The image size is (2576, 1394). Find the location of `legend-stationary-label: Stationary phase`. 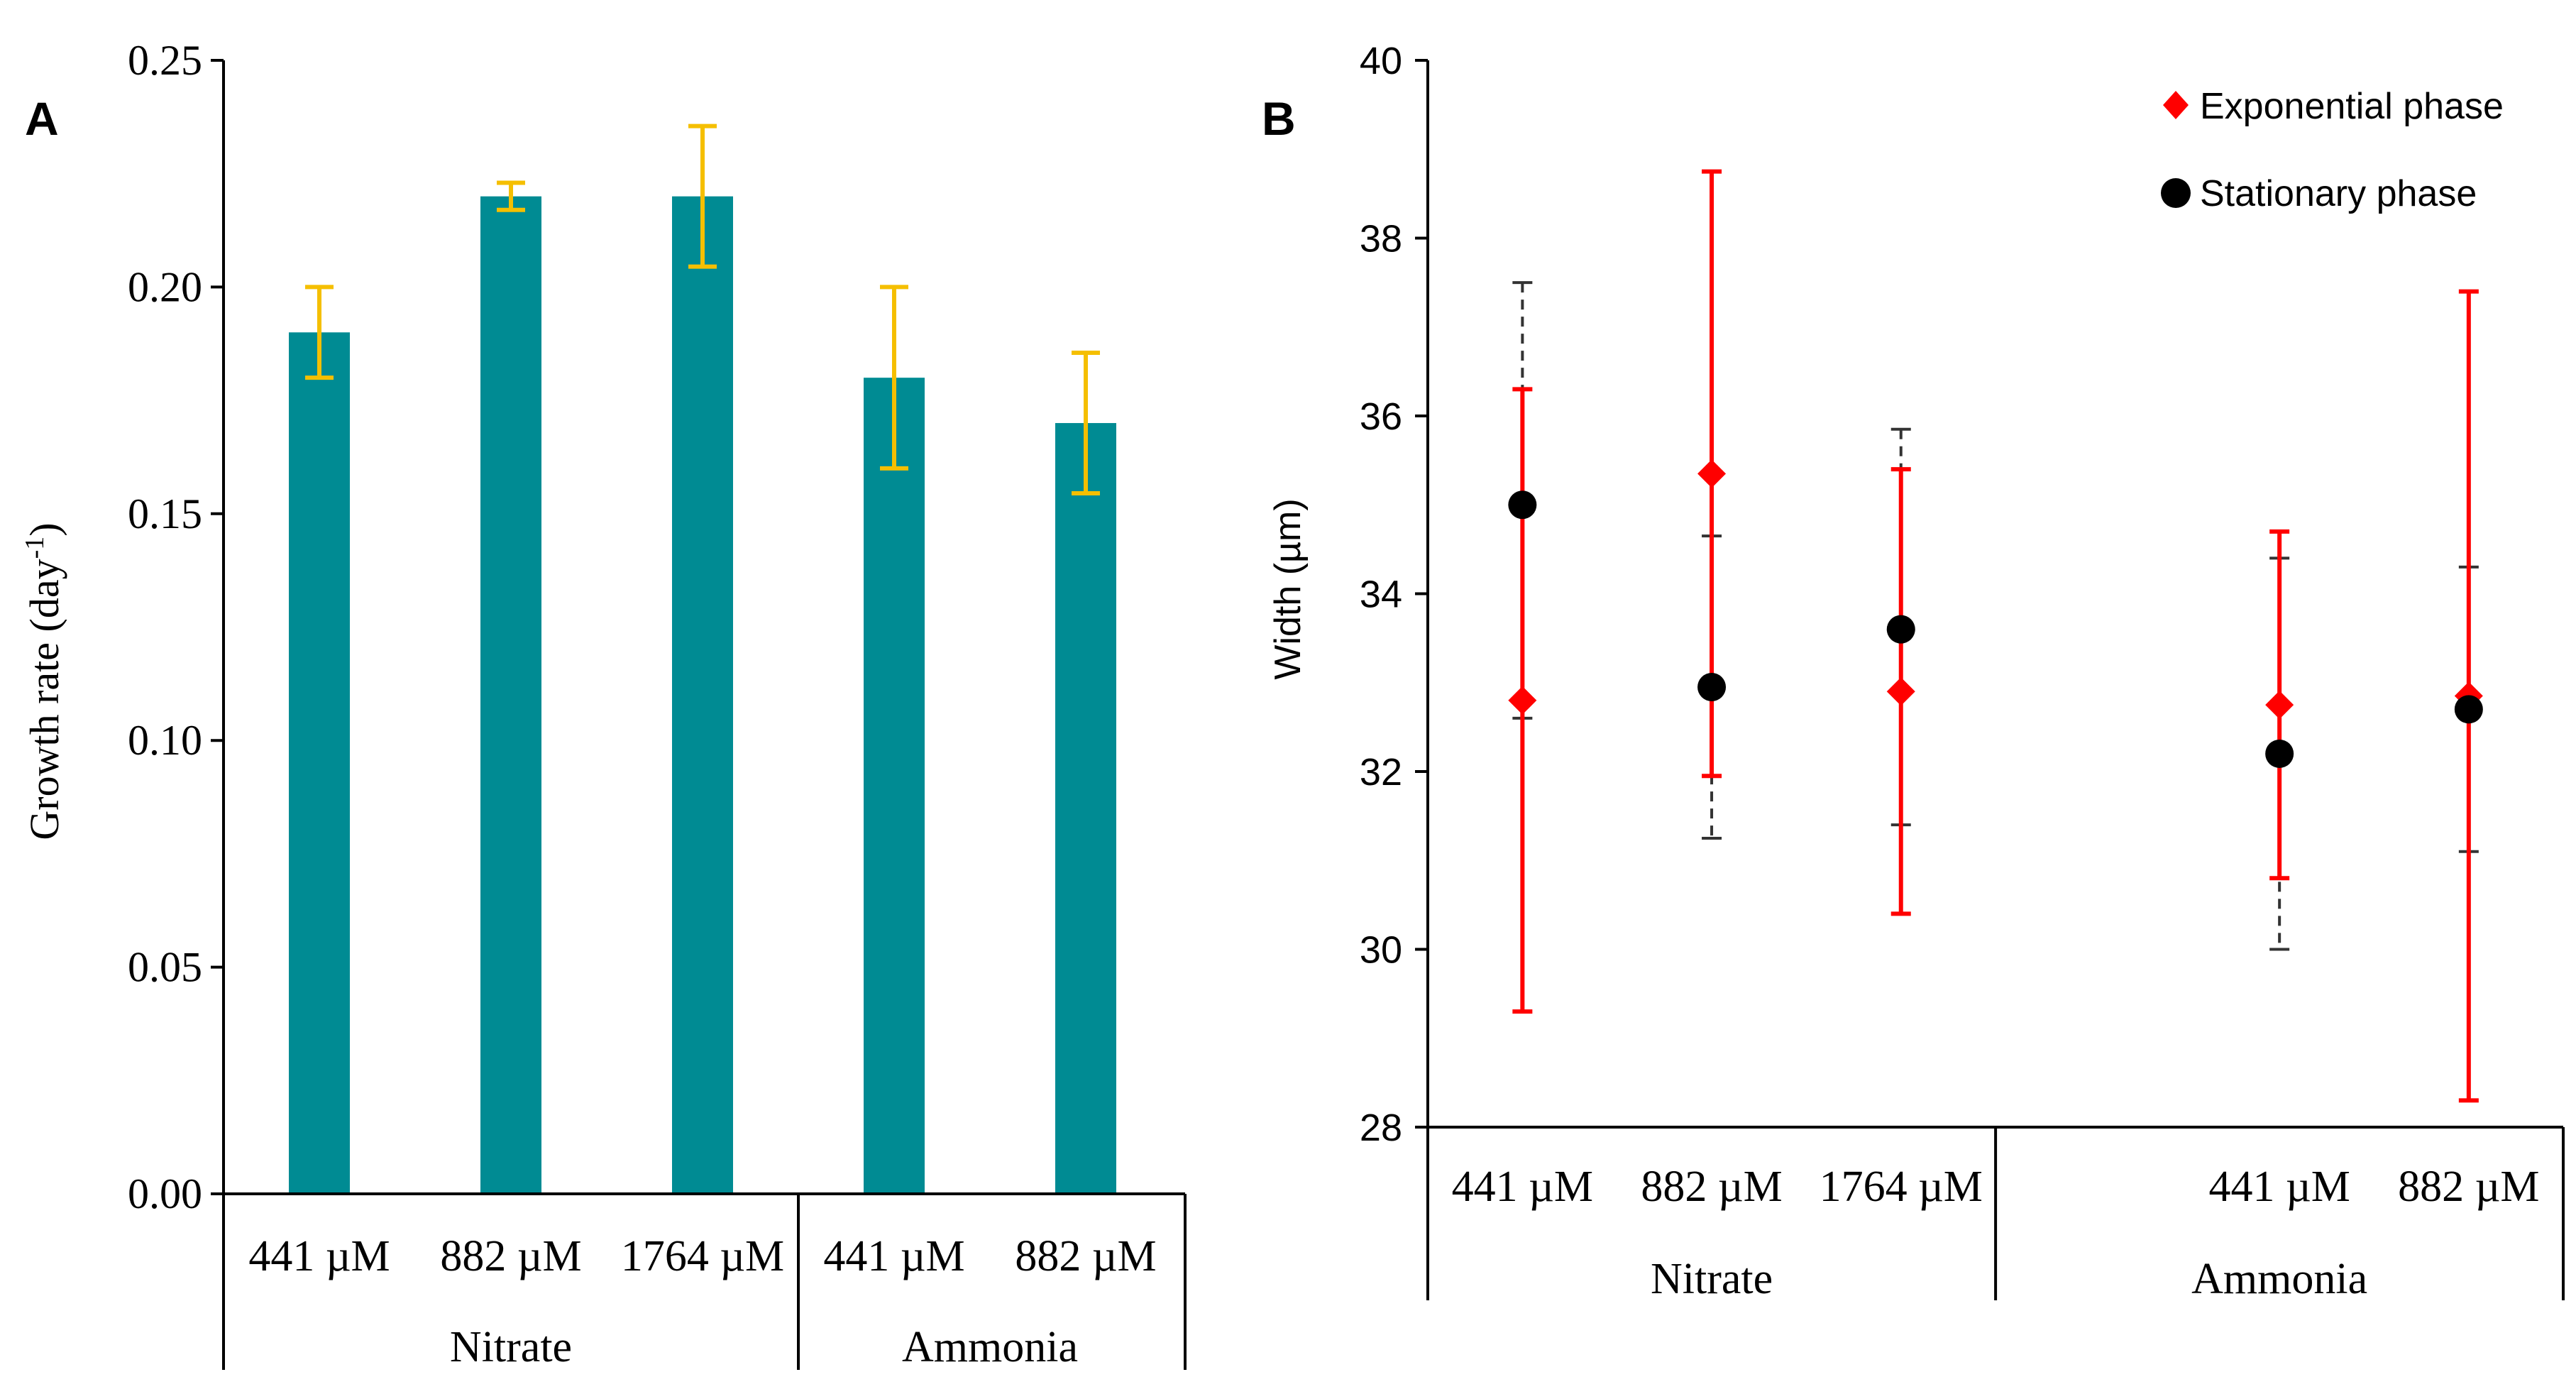

legend-stationary-label: Stationary phase is located at coordinates (2338, 193).